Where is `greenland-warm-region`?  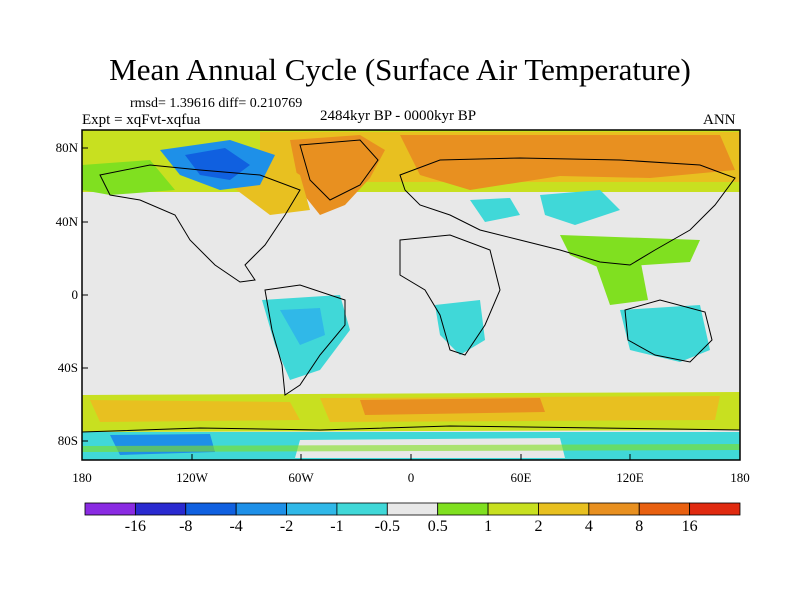
greenland-warm-region is located at coordinates (337, 175).